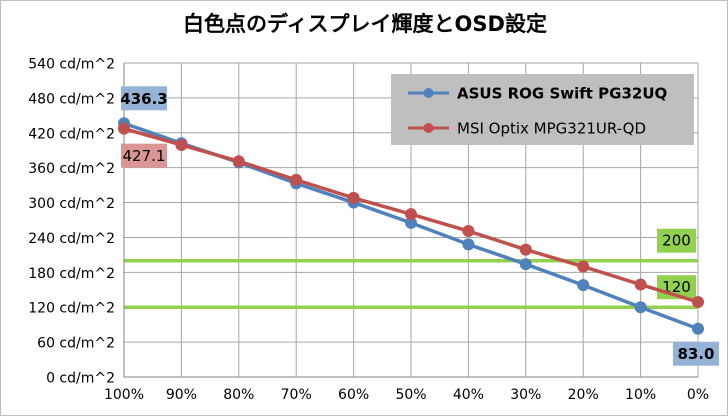 This screenshot has height=419, width=728. Describe the element at coordinates (181, 395) in the screenshot. I see `x-tick-label: 90%` at that location.